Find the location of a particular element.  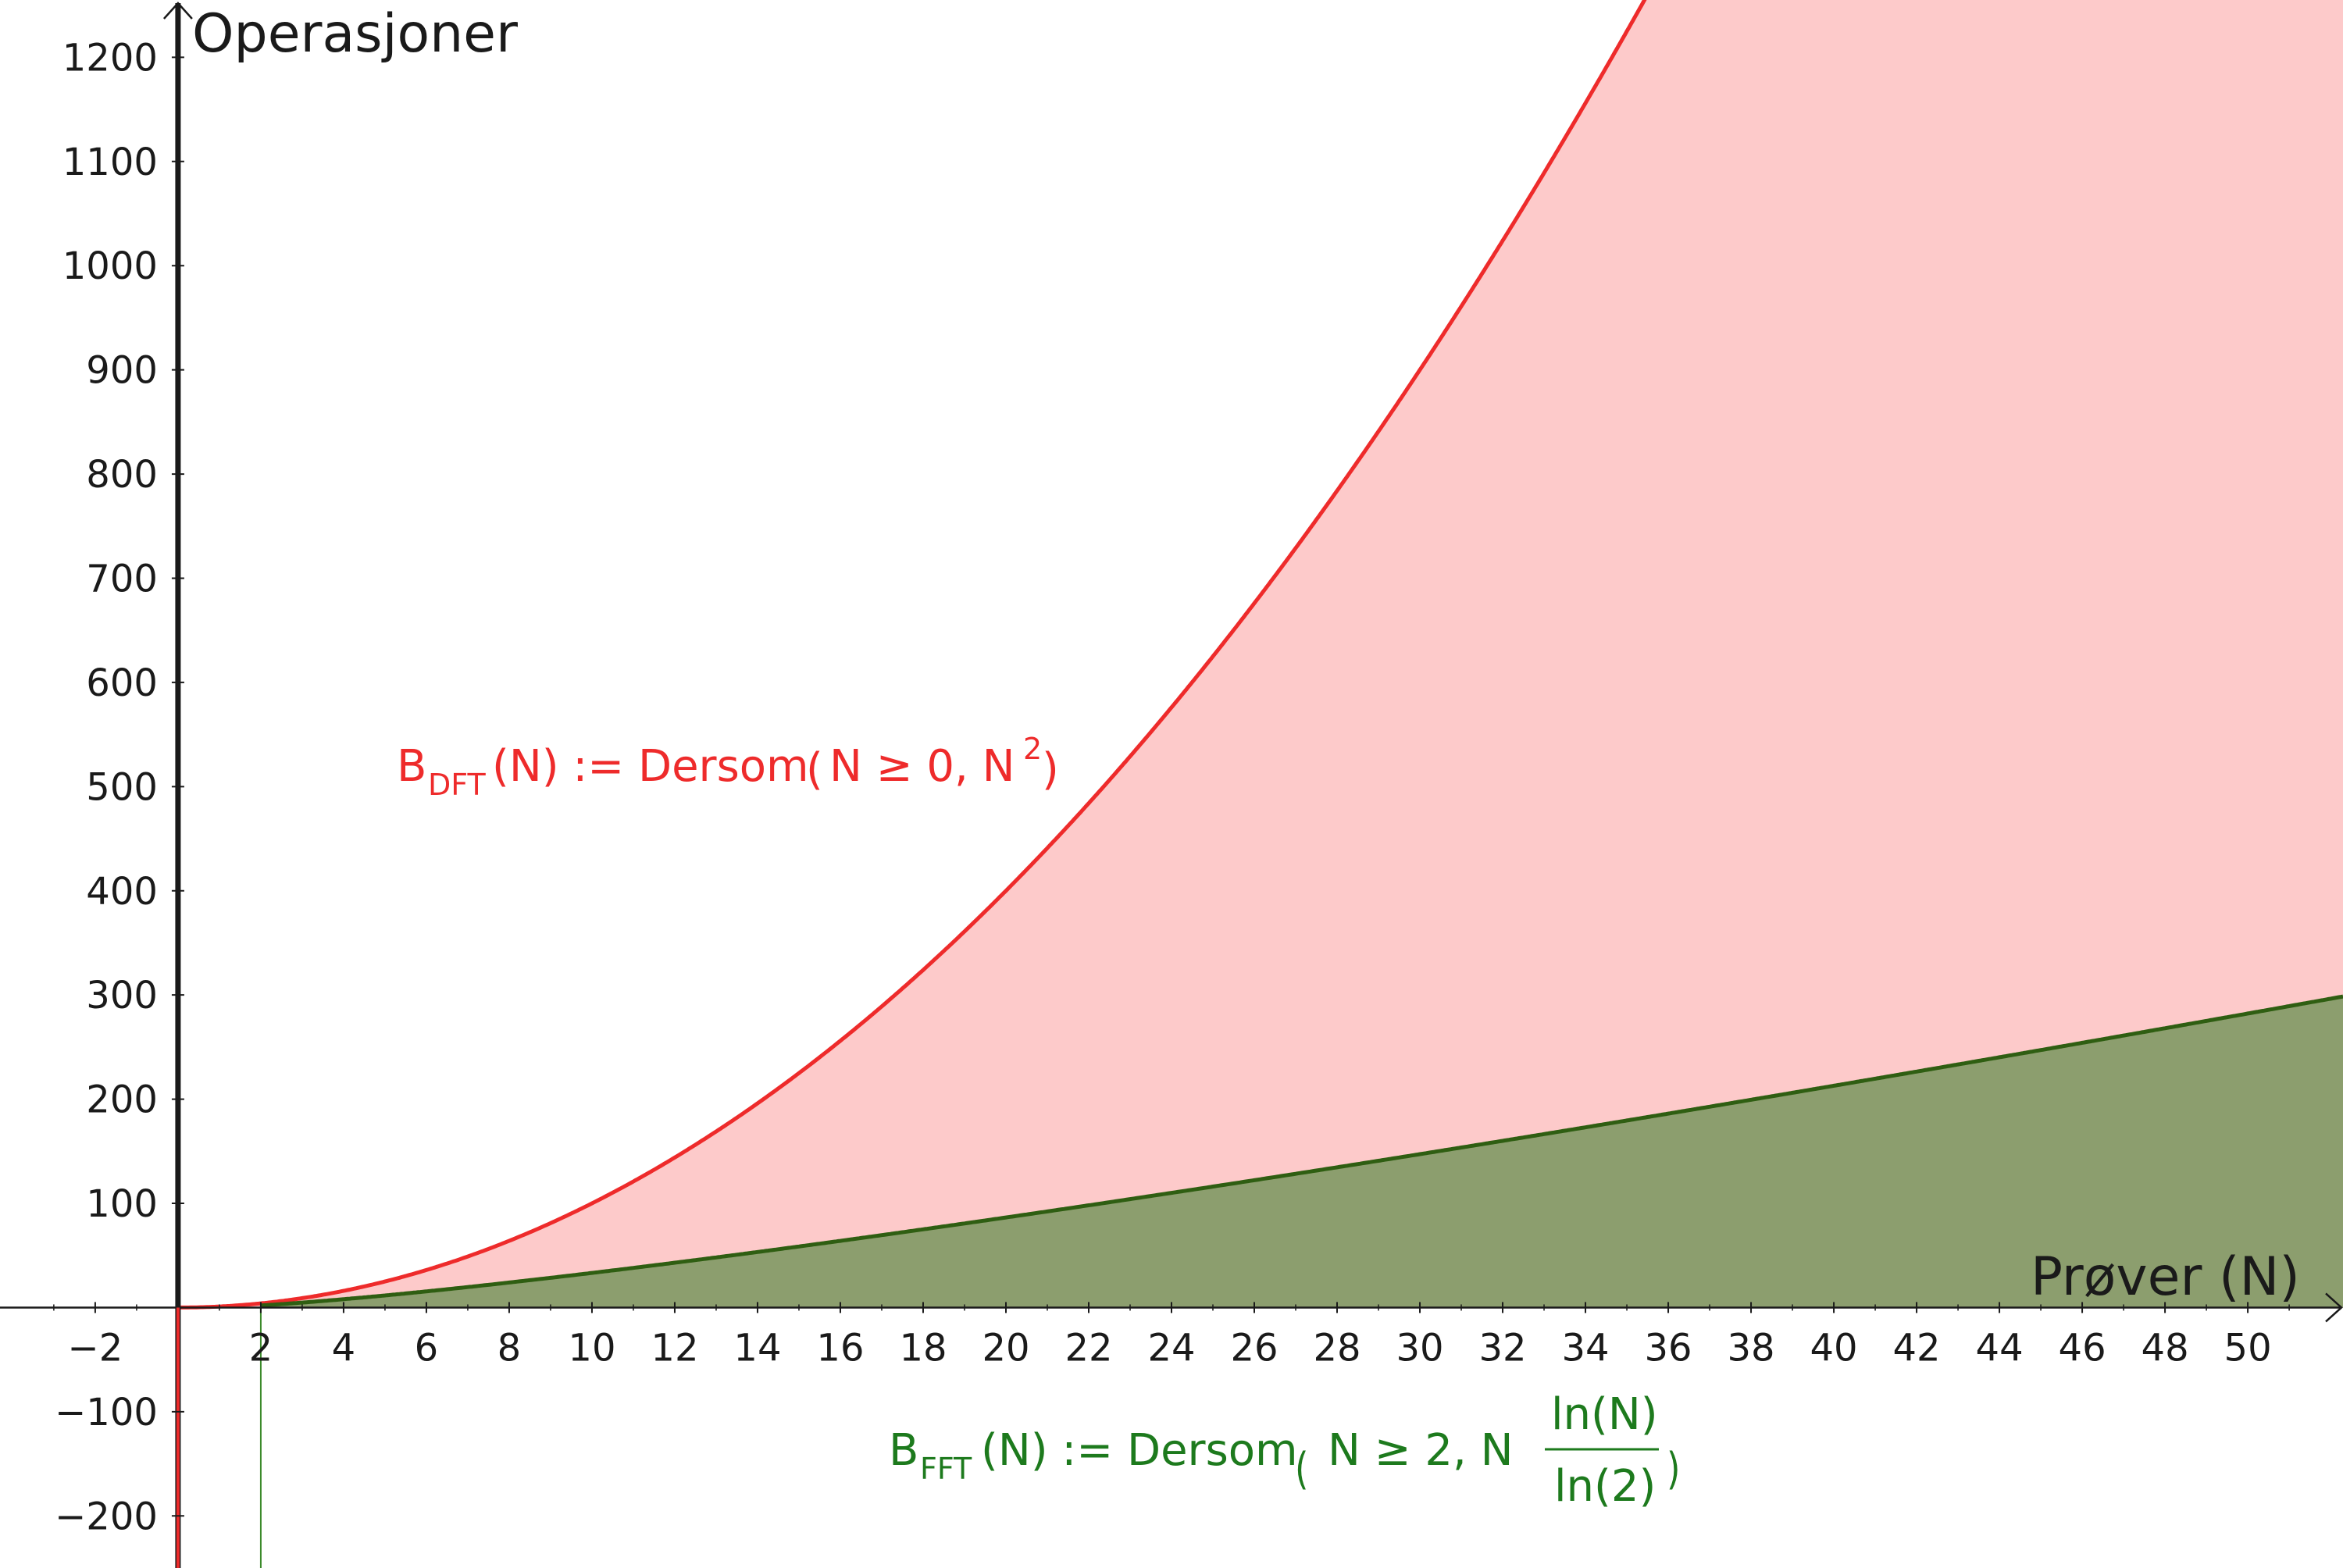

x-tick-label: 32 is located at coordinates (1502, 1348).